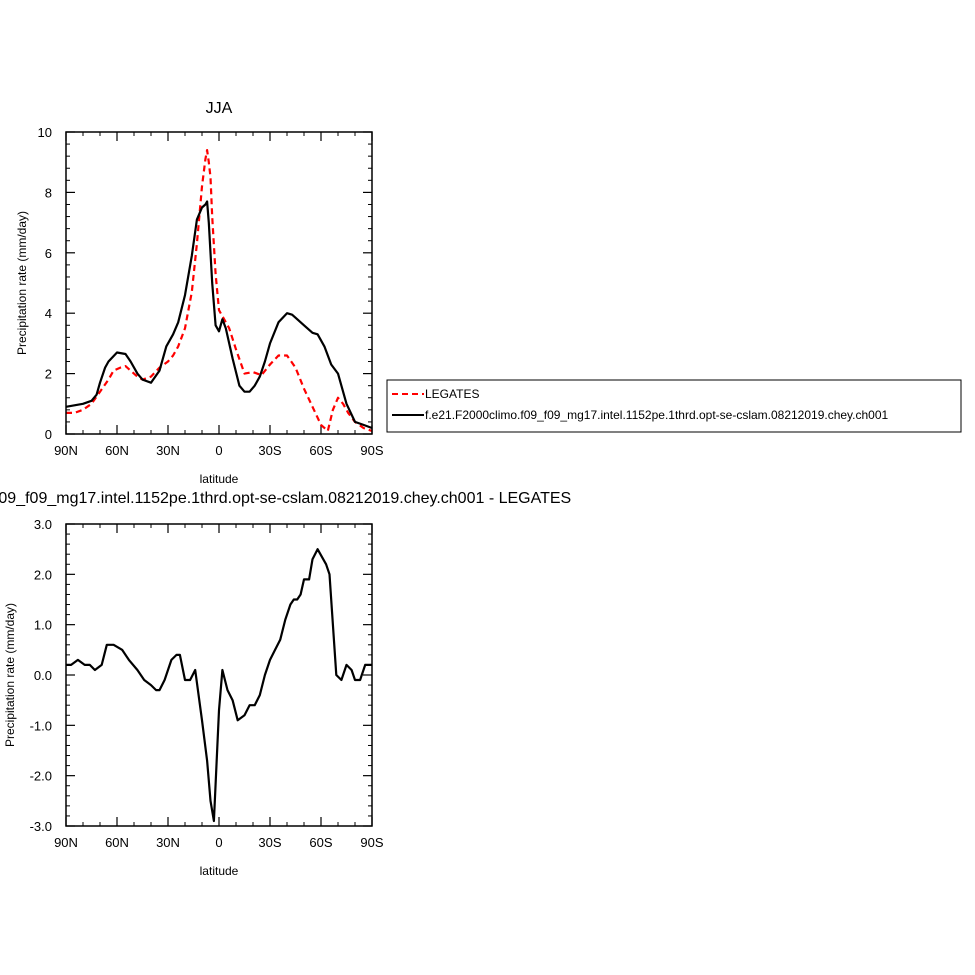 The image size is (975, 975). I want to click on top-ytick-label: 10, so click(45, 132).